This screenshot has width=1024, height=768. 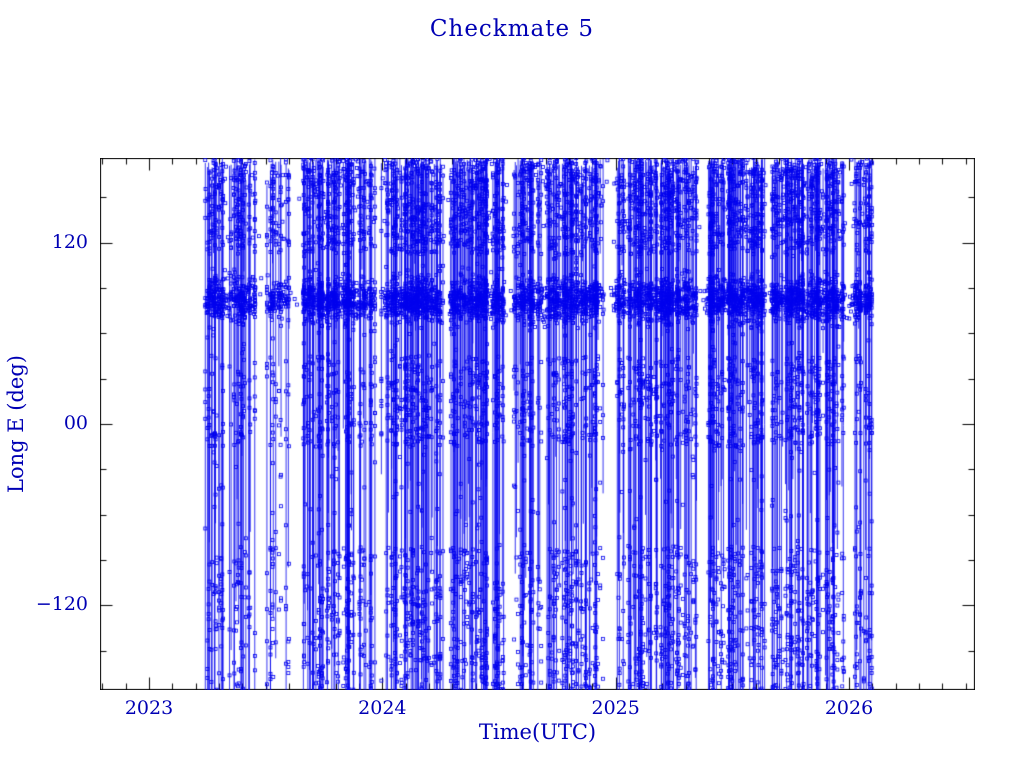 What do you see at coordinates (849, 708) in the screenshot?
I see `x-tick-label: 2026` at bounding box center [849, 708].